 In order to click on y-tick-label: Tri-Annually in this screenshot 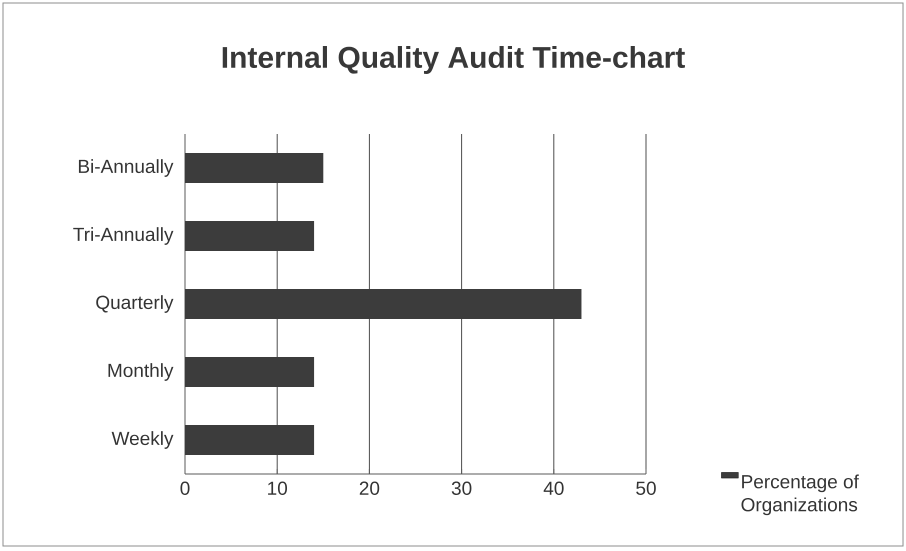, I will do `click(123, 236)`.